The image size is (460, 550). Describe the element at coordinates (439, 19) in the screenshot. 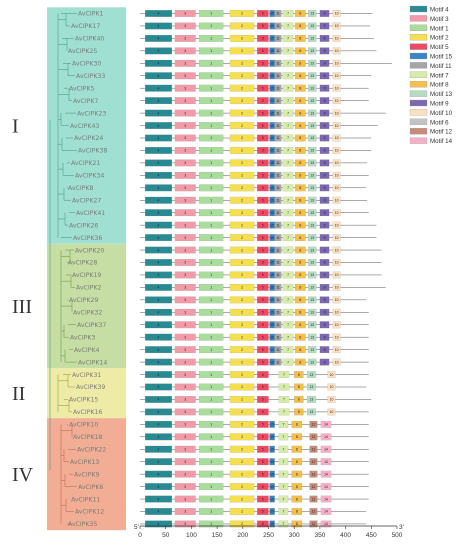

I see `legend-label: Motif 3` at that location.